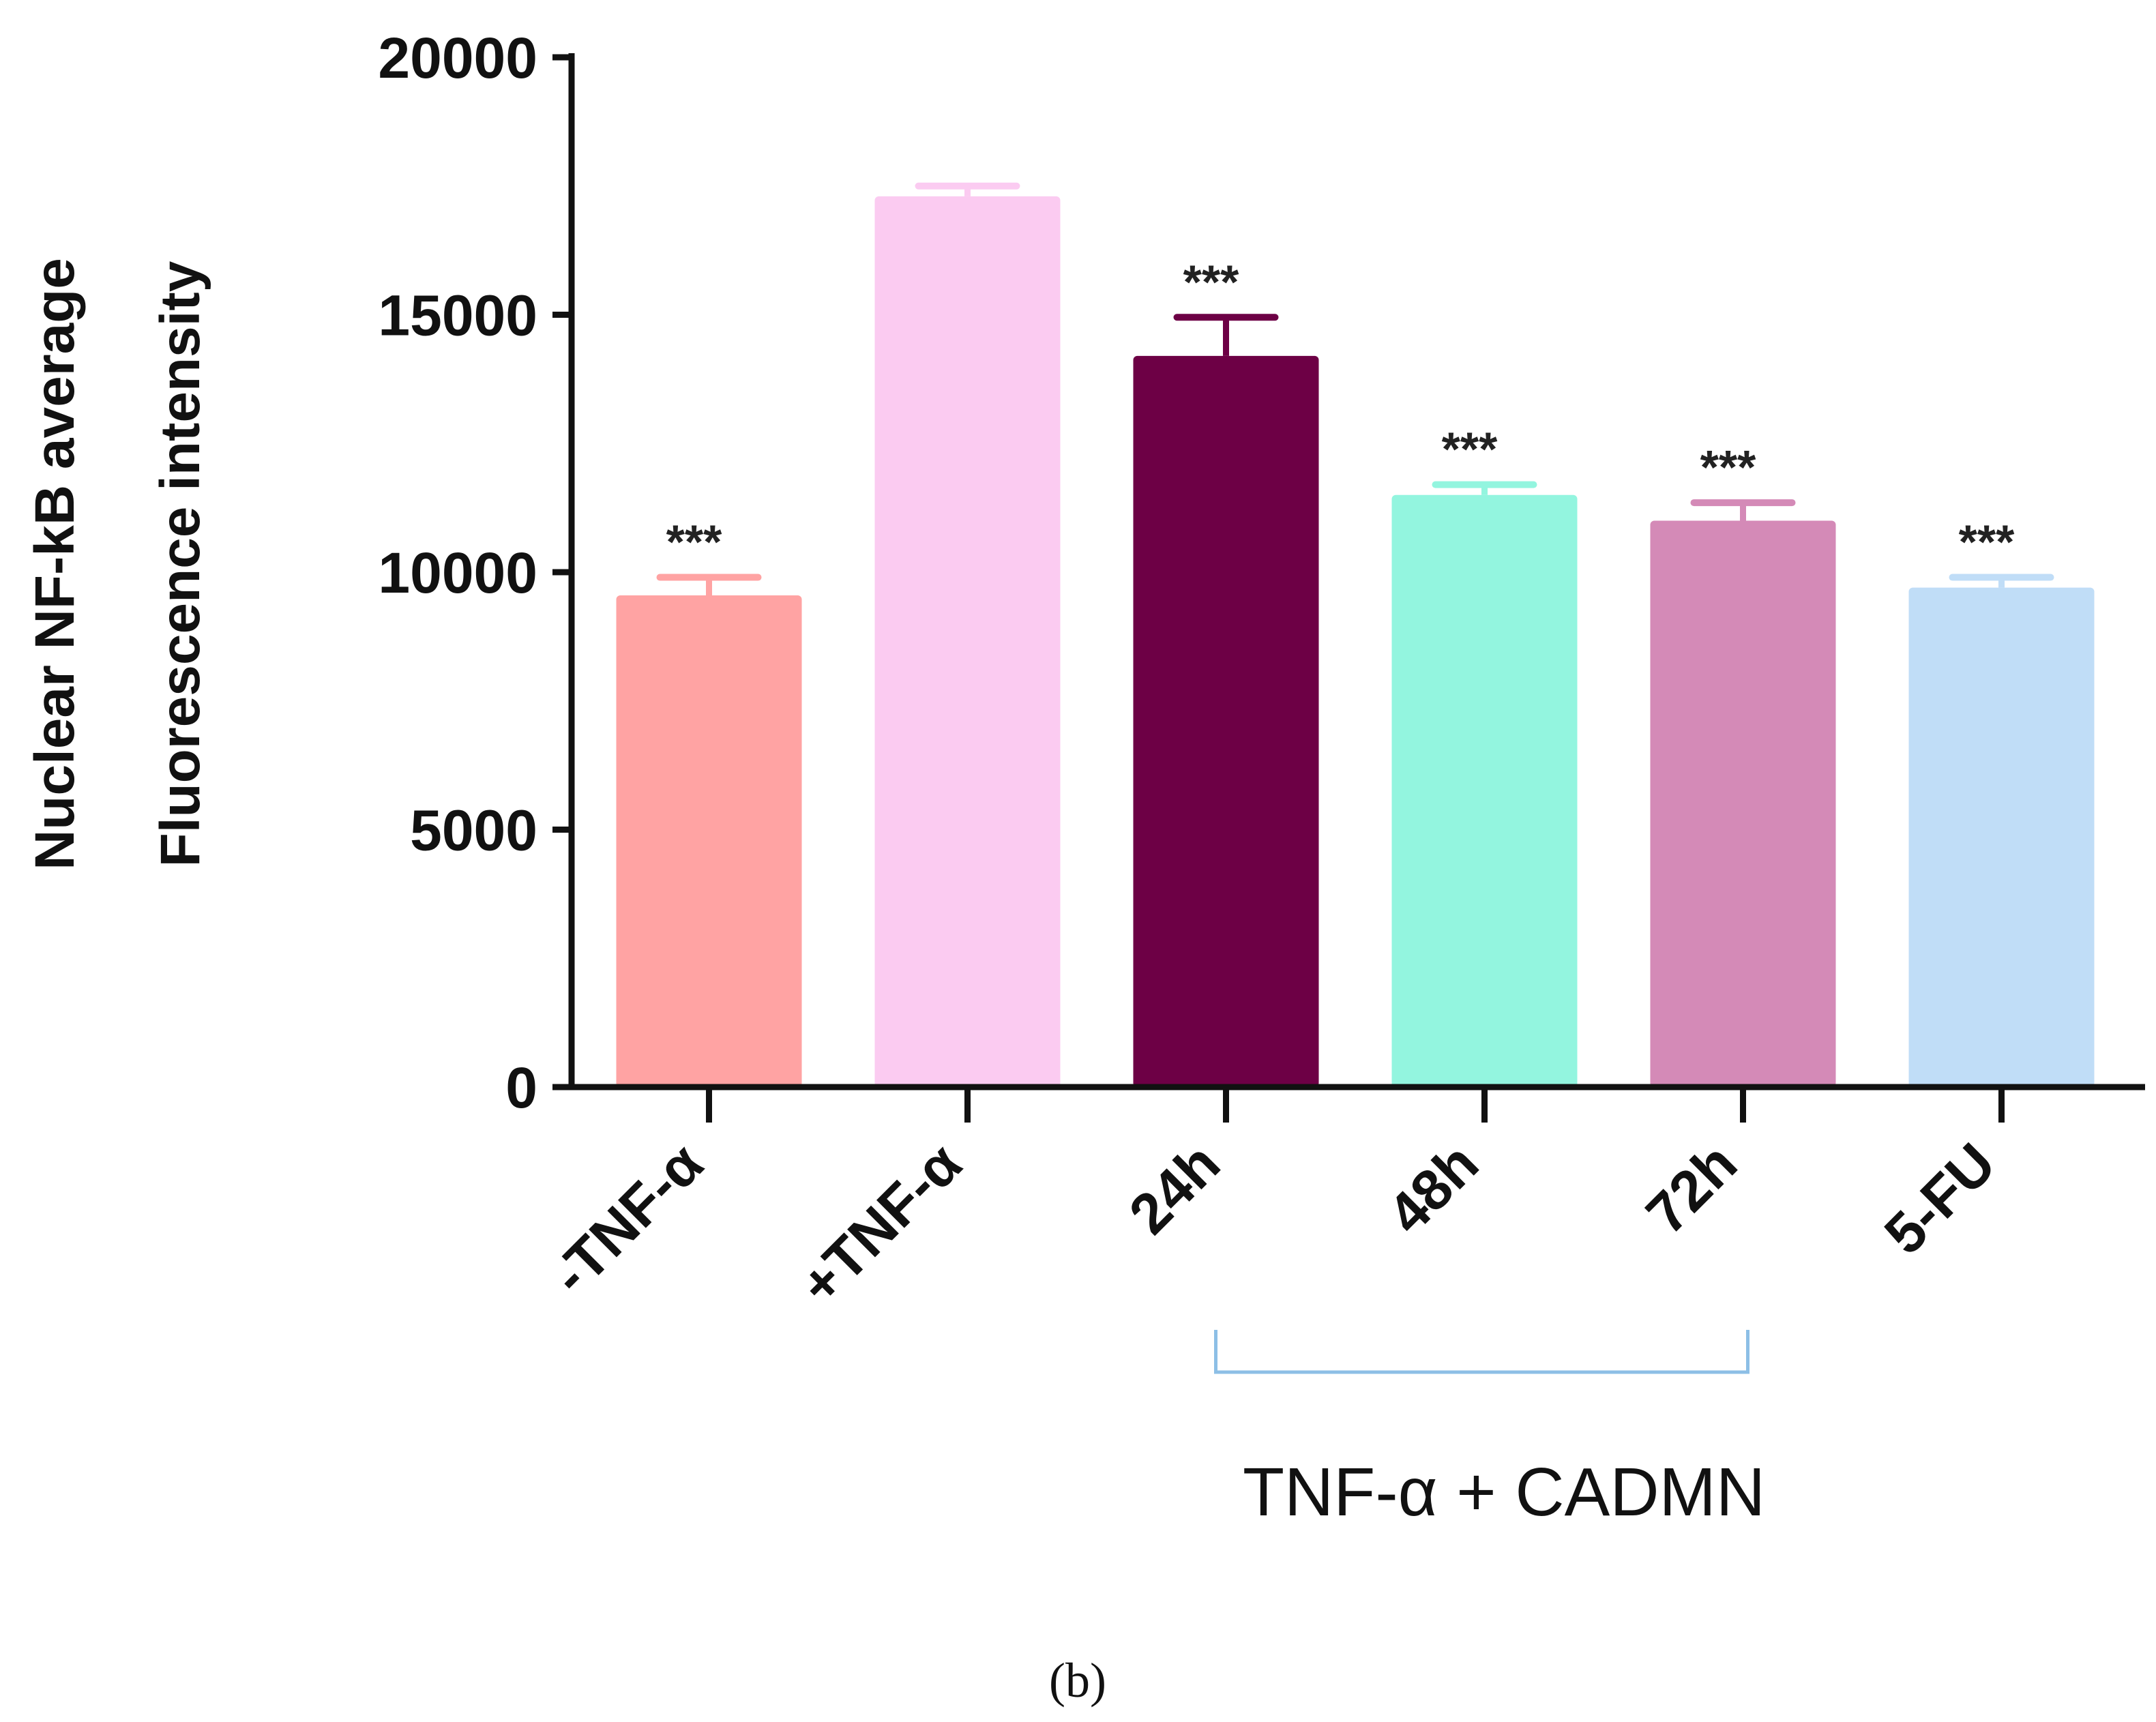  What do you see at coordinates (457, 58) in the screenshot?
I see `y-tick-label: 20000` at bounding box center [457, 58].